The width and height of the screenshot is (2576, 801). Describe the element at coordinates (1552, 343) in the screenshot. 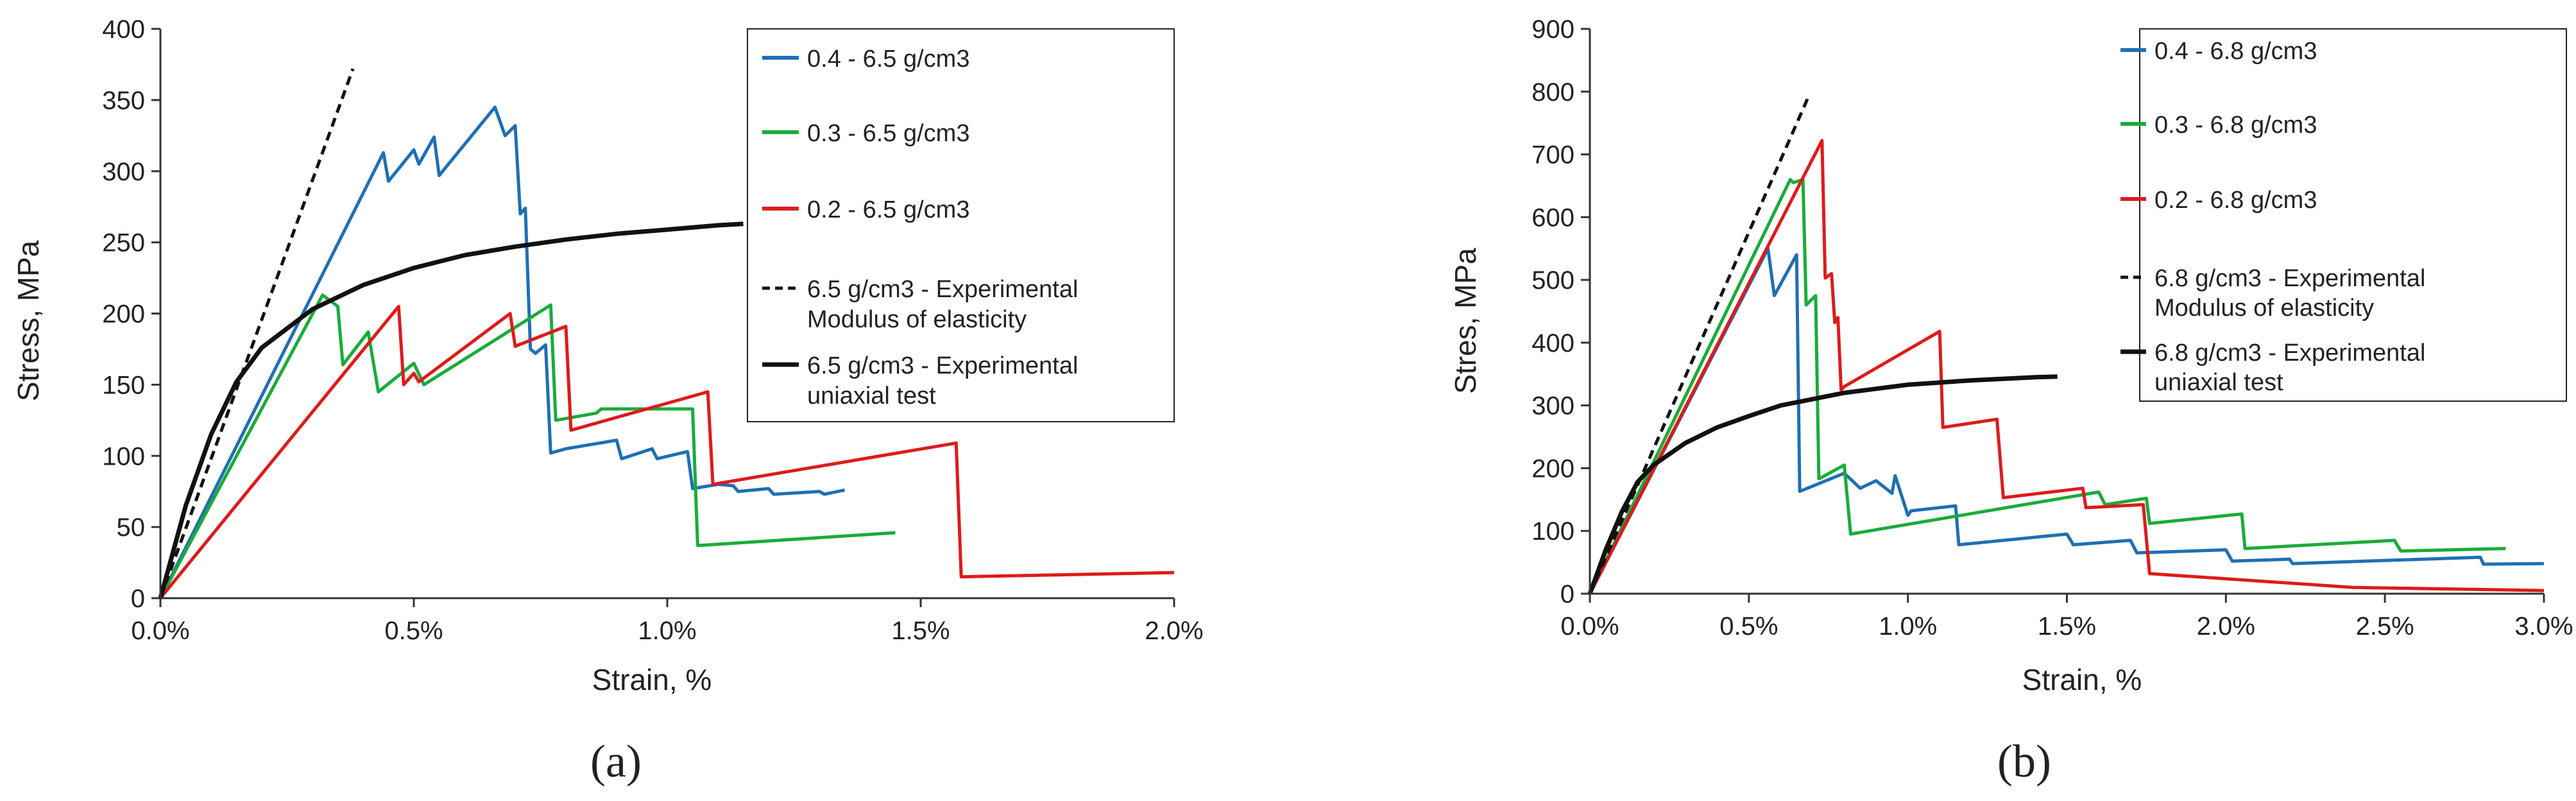

I see `chart-b-y-tick-label-4: 400` at that location.